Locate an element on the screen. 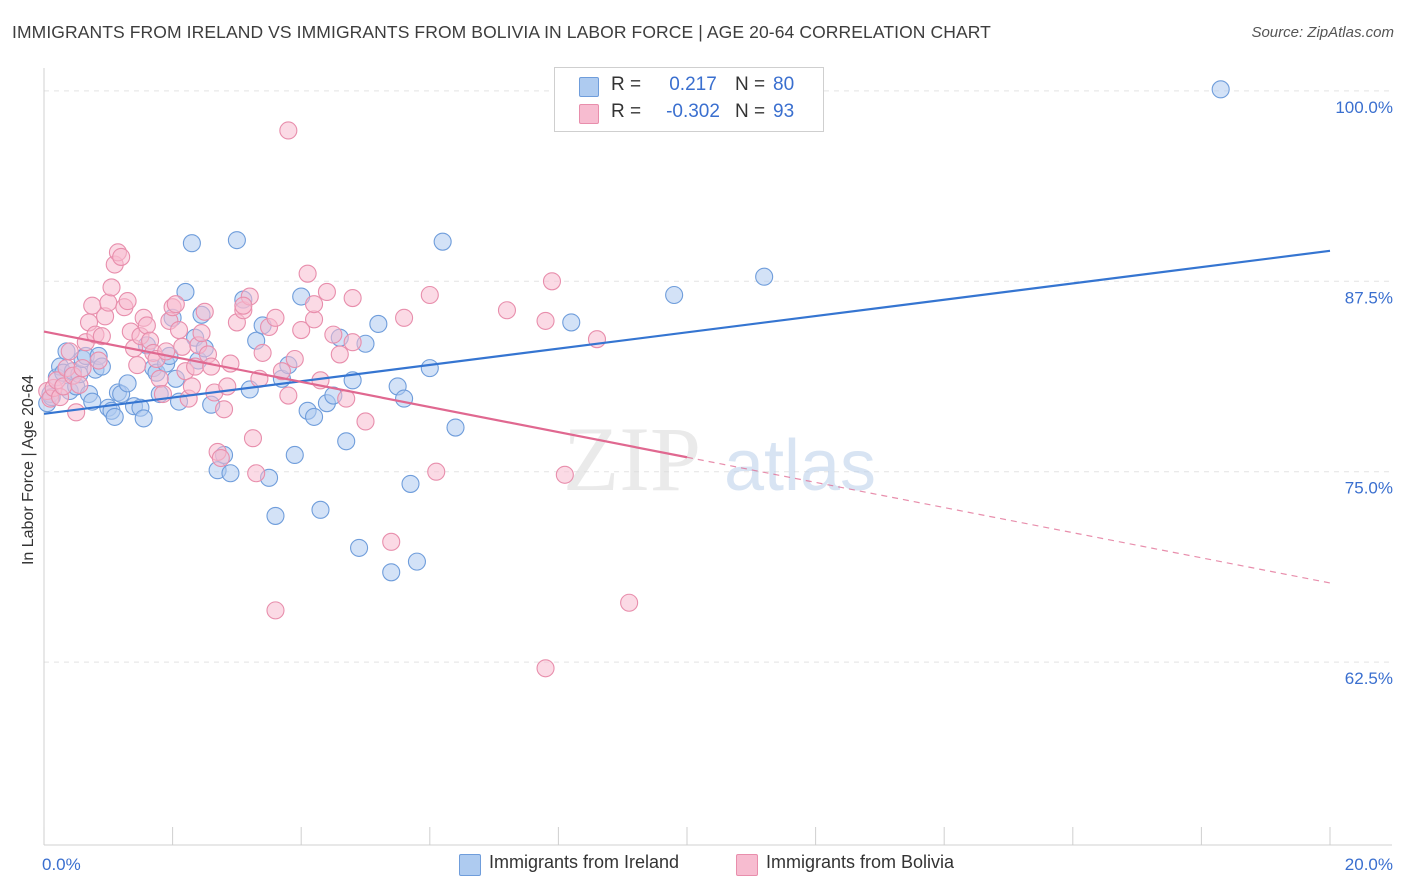 This screenshot has width=1406, height=892. watermark: ZIP atlas is located at coordinates (719, 459).